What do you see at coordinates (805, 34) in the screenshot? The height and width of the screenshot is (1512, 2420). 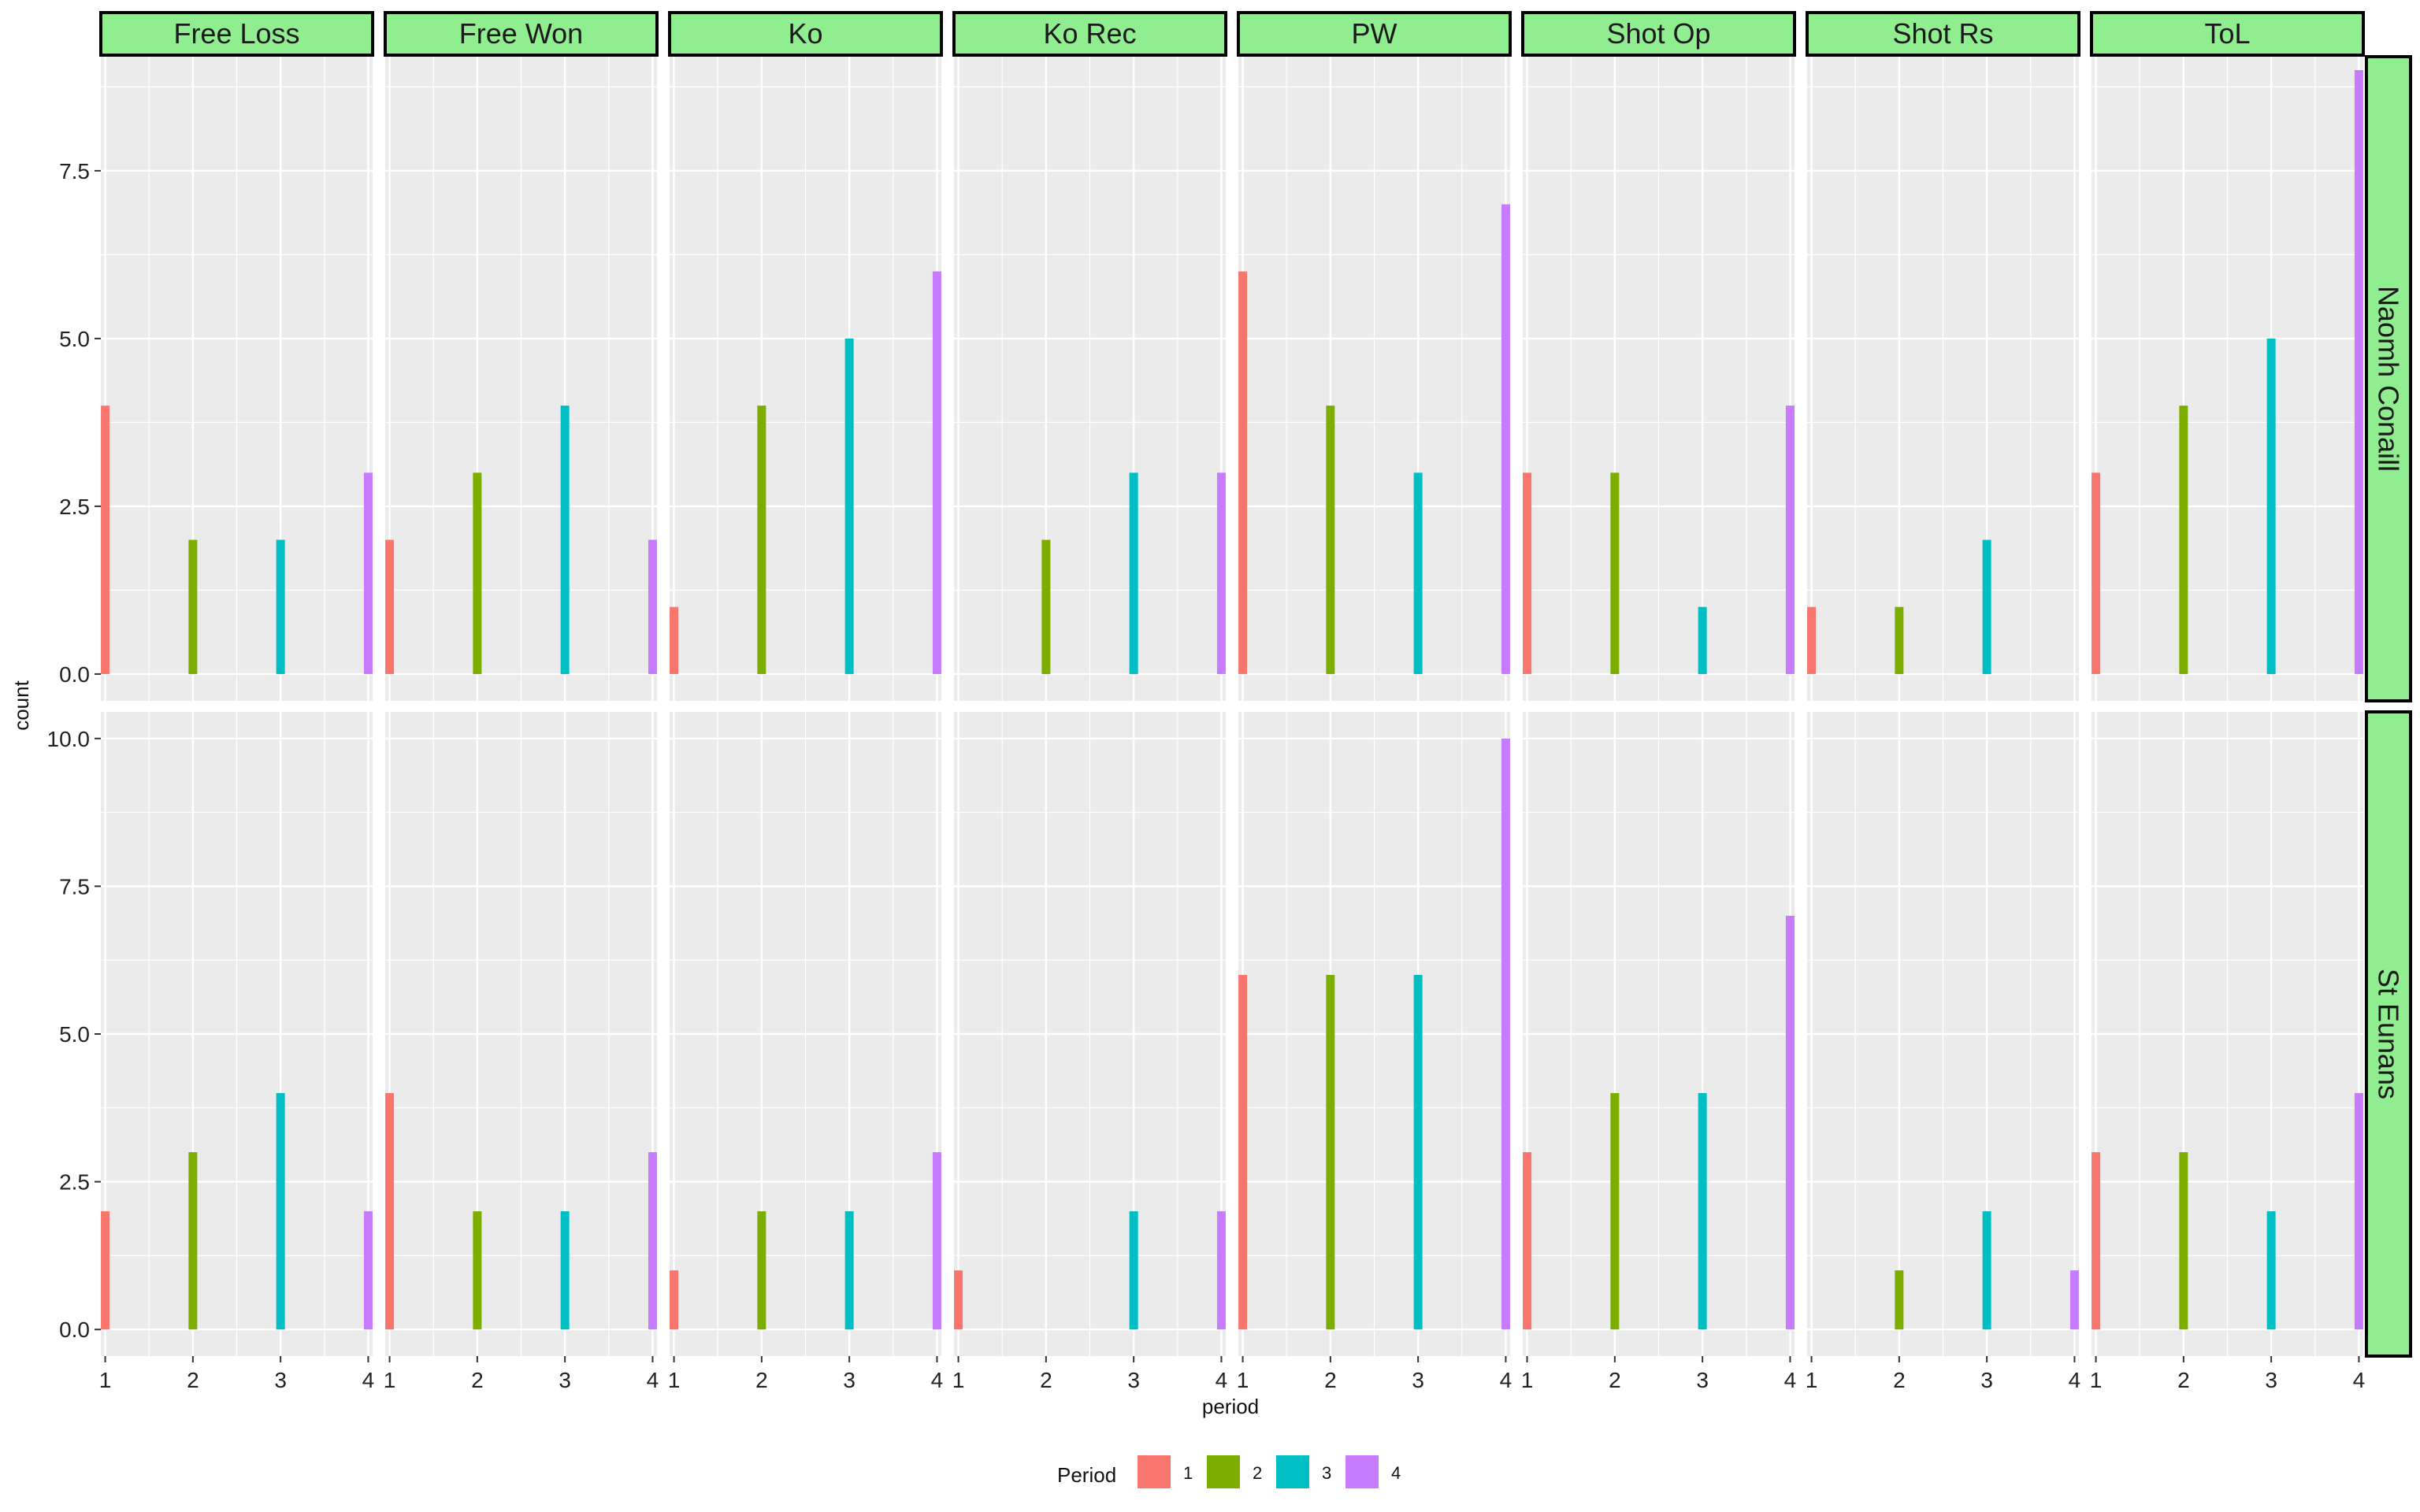 I see `column-strip-2: Ko` at bounding box center [805, 34].